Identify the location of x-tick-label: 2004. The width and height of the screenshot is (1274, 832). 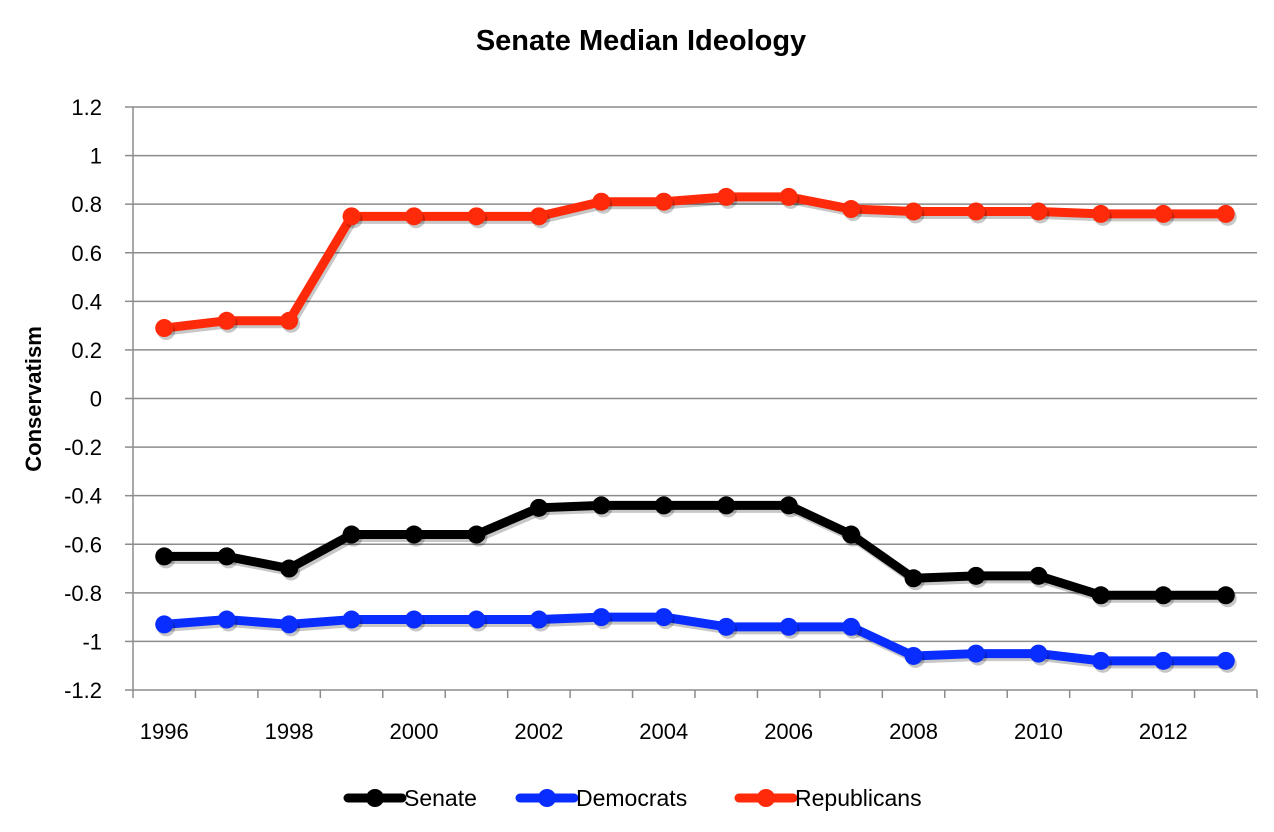
(663, 731).